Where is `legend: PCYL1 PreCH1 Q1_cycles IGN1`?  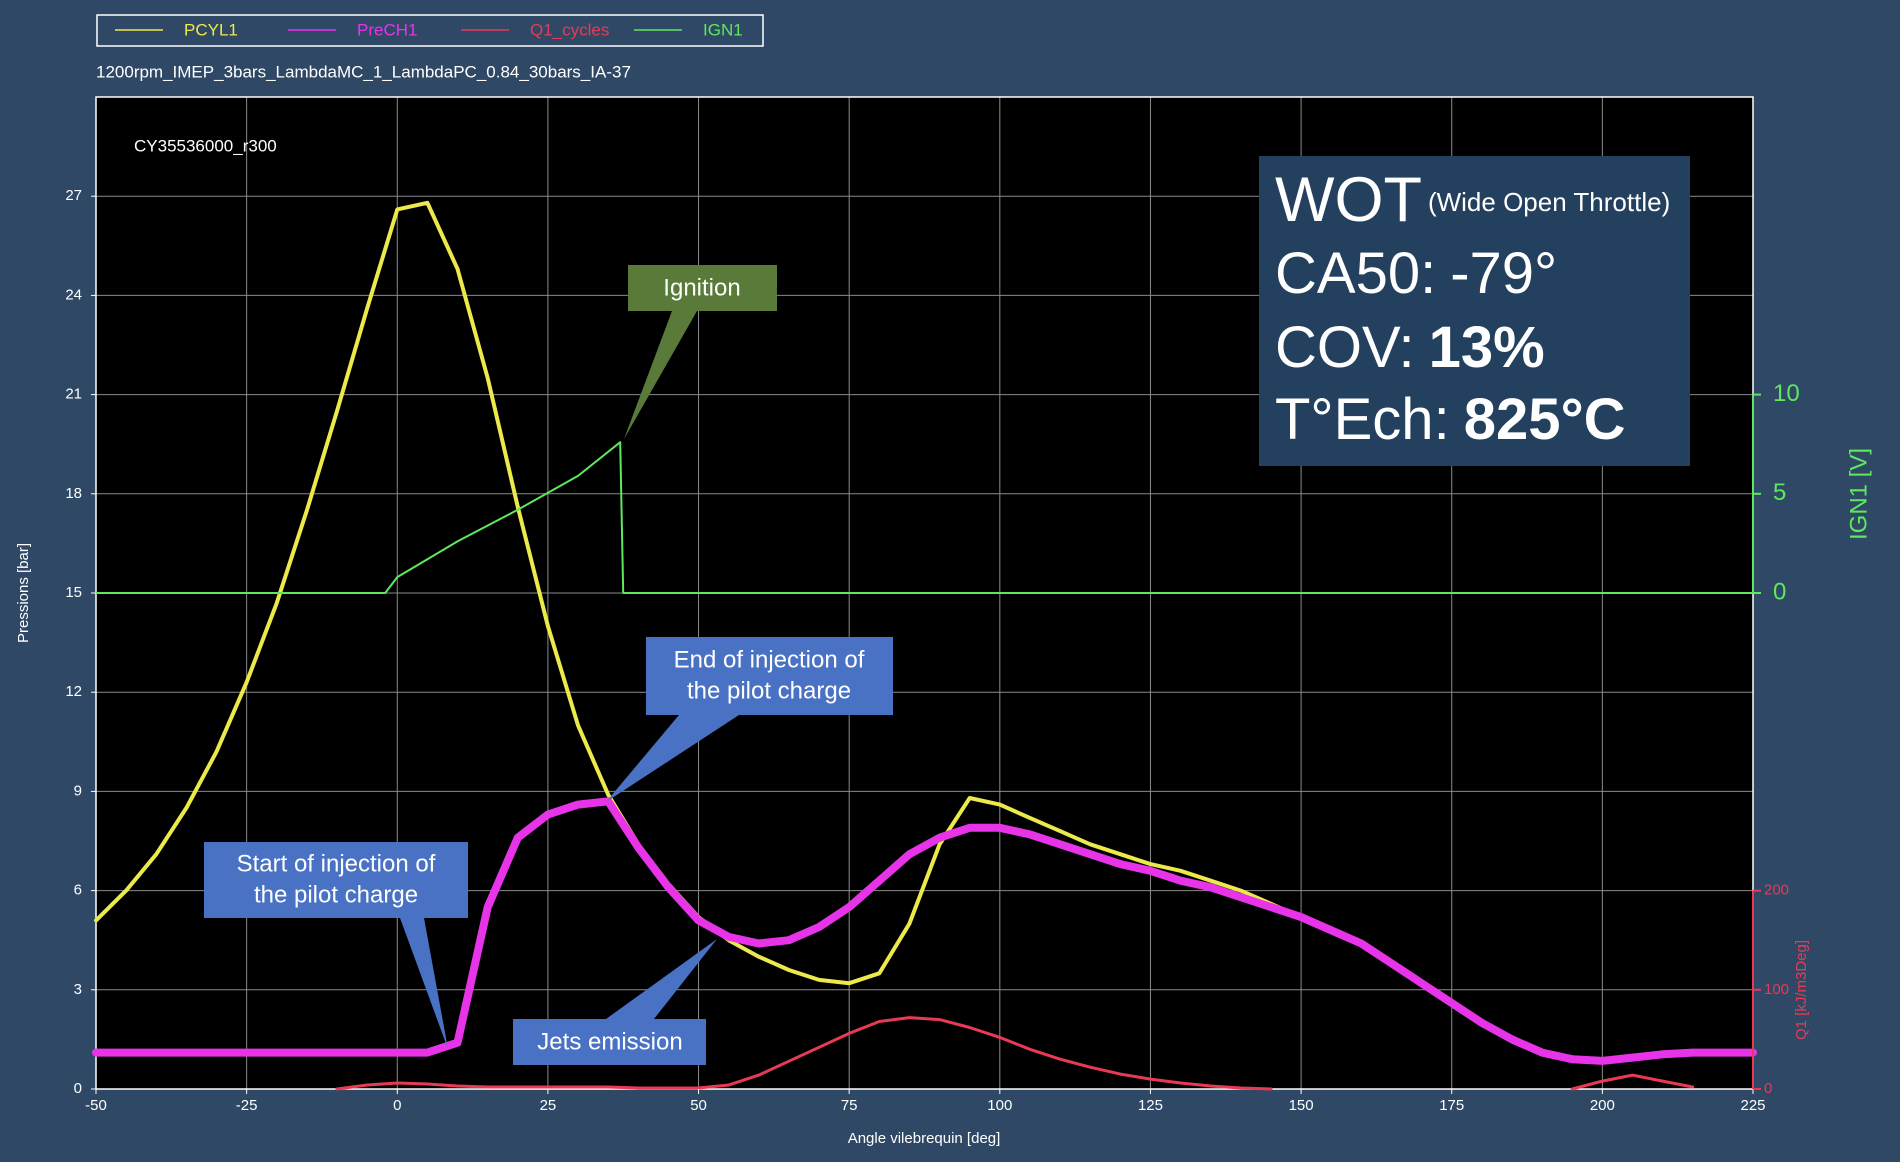 legend: PCYL1 PreCH1 Q1_cycles IGN1 is located at coordinates (429, 29).